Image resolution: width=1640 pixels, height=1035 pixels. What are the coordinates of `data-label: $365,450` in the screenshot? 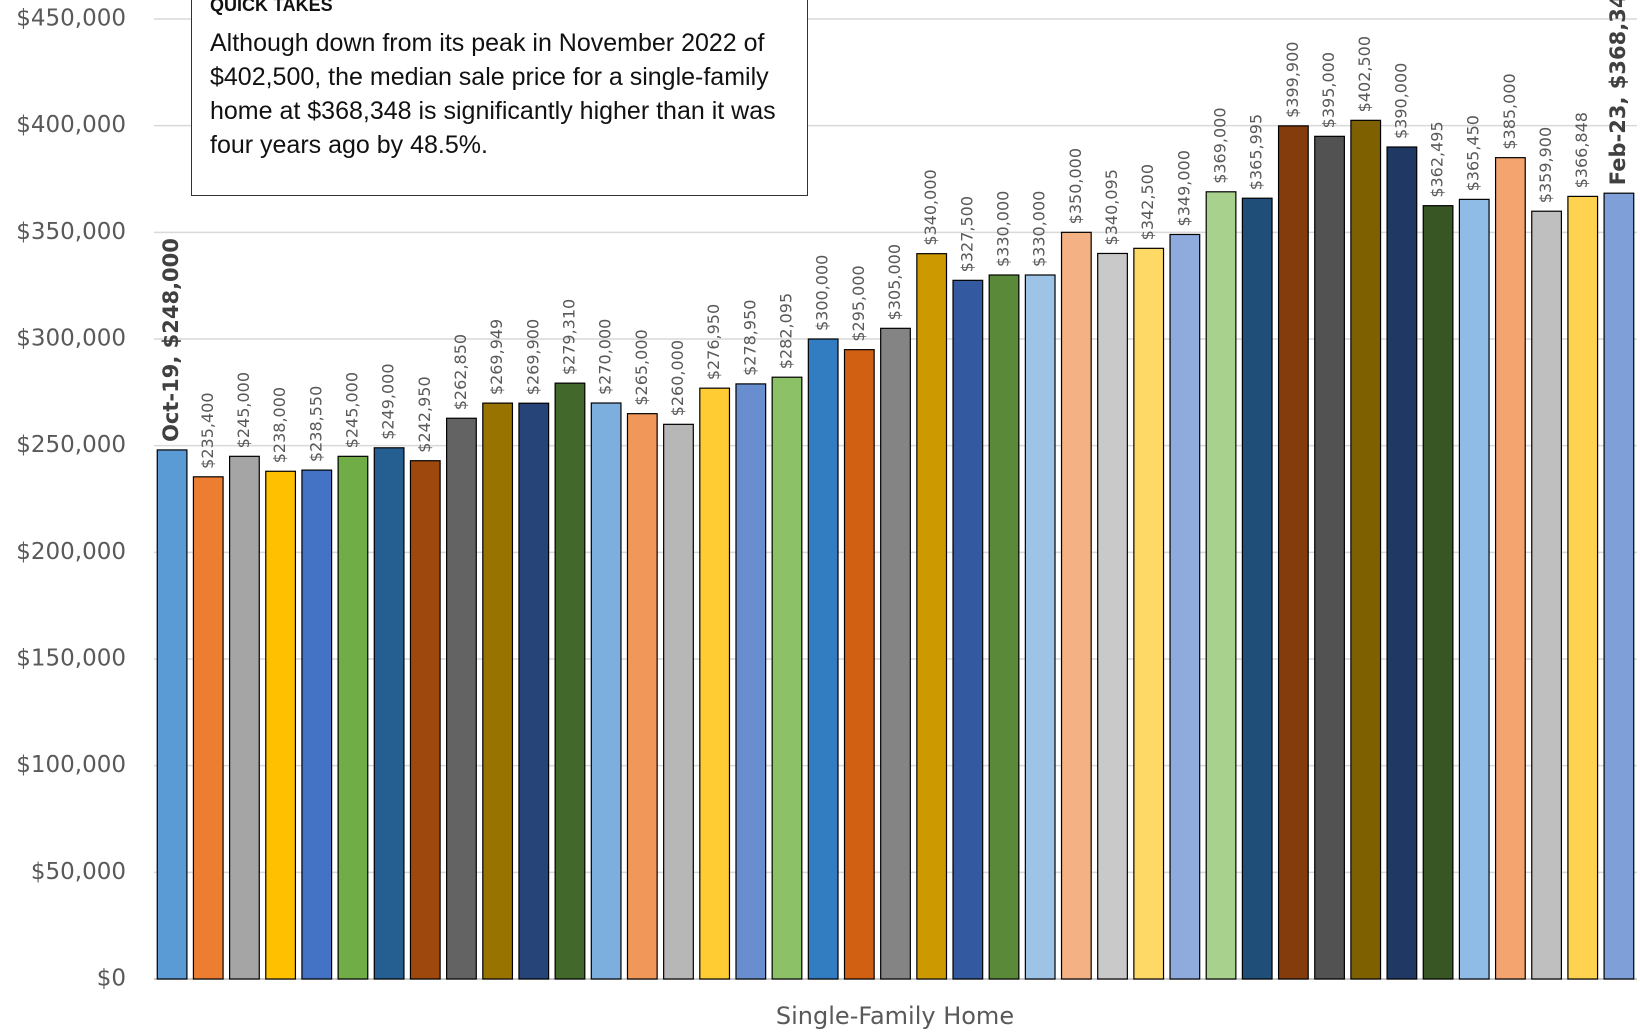 It's located at (1473, 153).